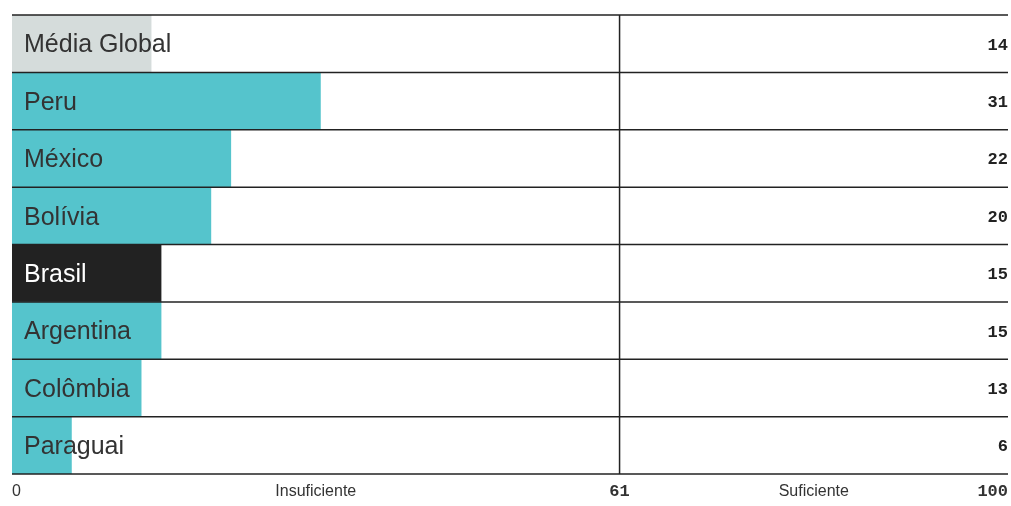  What do you see at coordinates (55, 272) in the screenshot?
I see `y-tick-label: Brasil` at bounding box center [55, 272].